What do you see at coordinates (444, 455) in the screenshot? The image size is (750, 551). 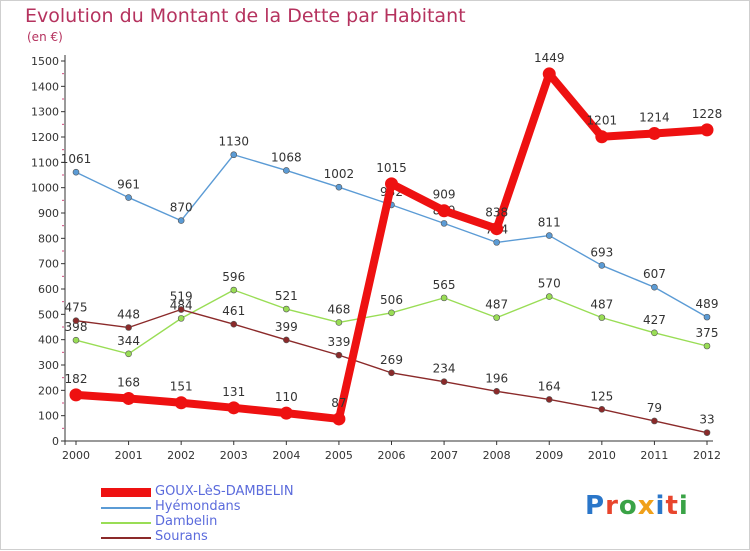 I see `x-tick-label: 2007` at bounding box center [444, 455].